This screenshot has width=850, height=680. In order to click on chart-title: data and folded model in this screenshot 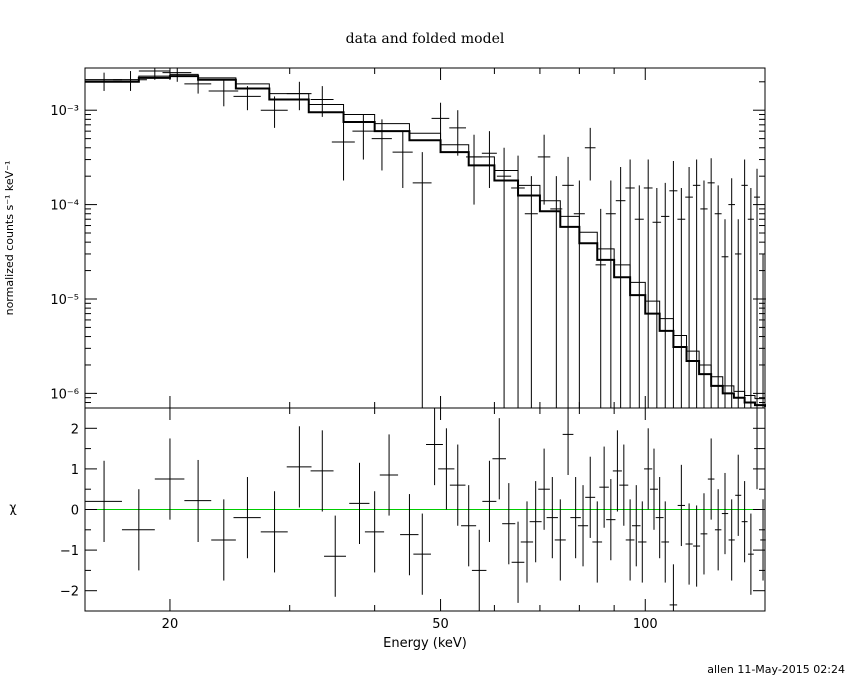, I will do `click(425, 39)`.